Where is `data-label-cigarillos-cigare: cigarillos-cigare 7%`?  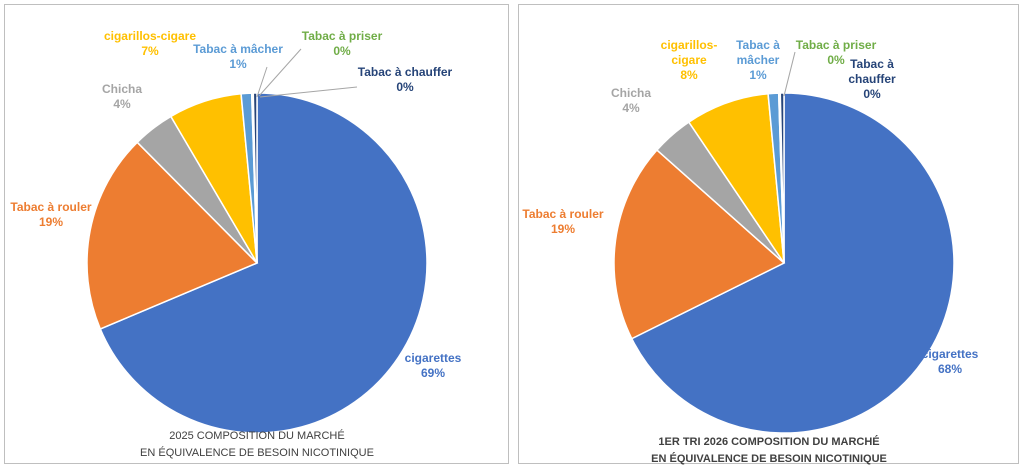 data-label-cigarillos-cigare: cigarillos-cigare 7% is located at coordinates (150, 43).